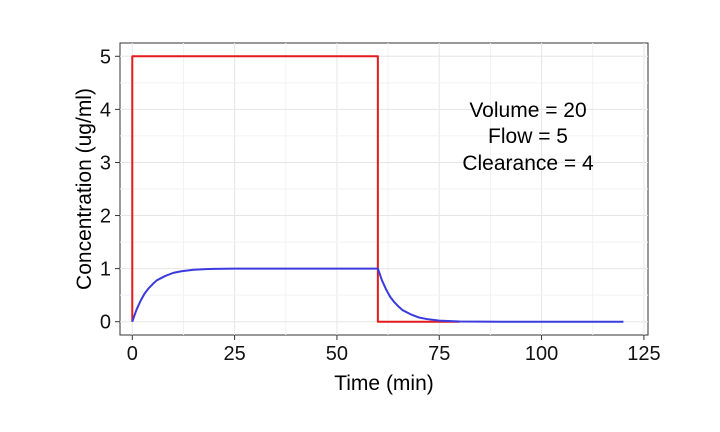  Describe the element at coordinates (394, 350) in the screenshot. I see `x-axis-ticks: 0 25 50 75 100 125` at that location.